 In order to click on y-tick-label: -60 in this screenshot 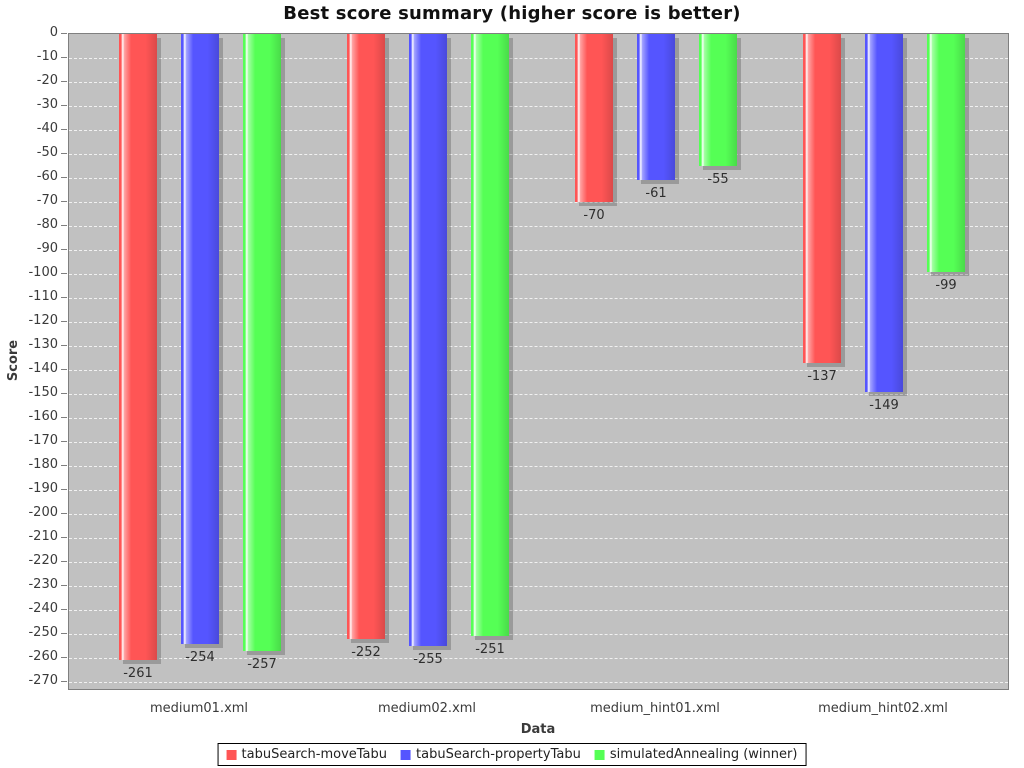, I will do `click(47, 176)`.